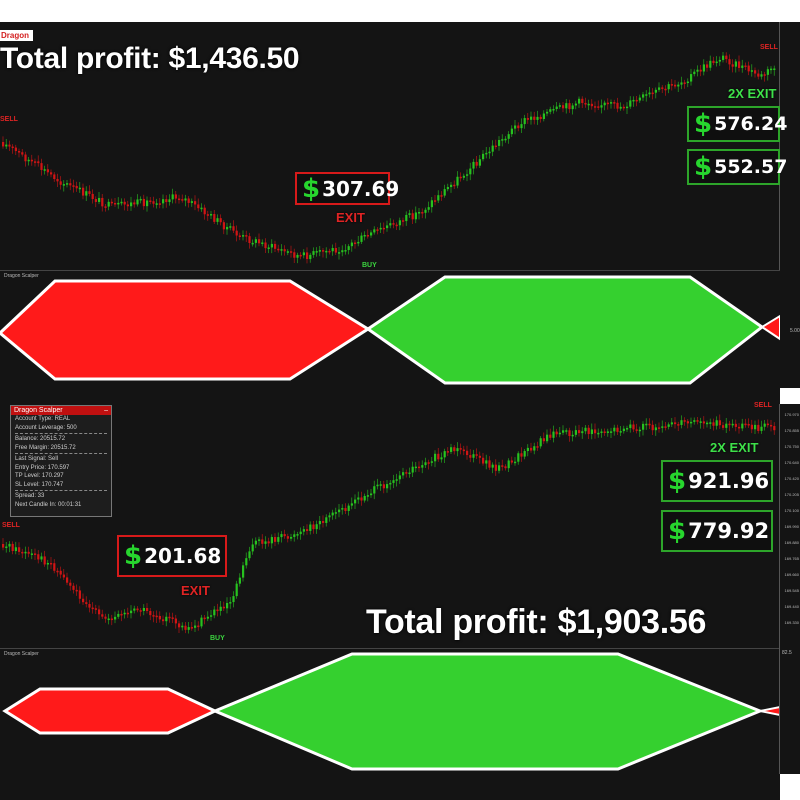  I want to click on profit-value: 921.96, so click(729, 481).